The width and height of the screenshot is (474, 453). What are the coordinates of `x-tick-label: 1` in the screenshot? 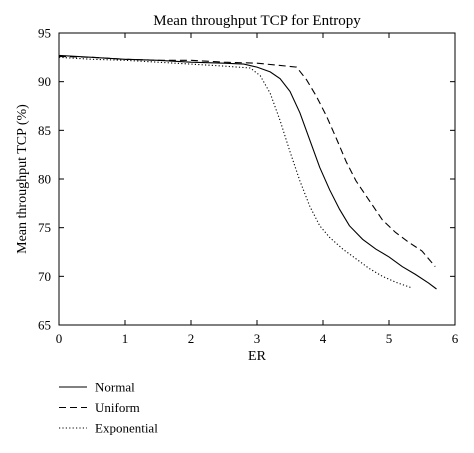 It's located at (125, 338).